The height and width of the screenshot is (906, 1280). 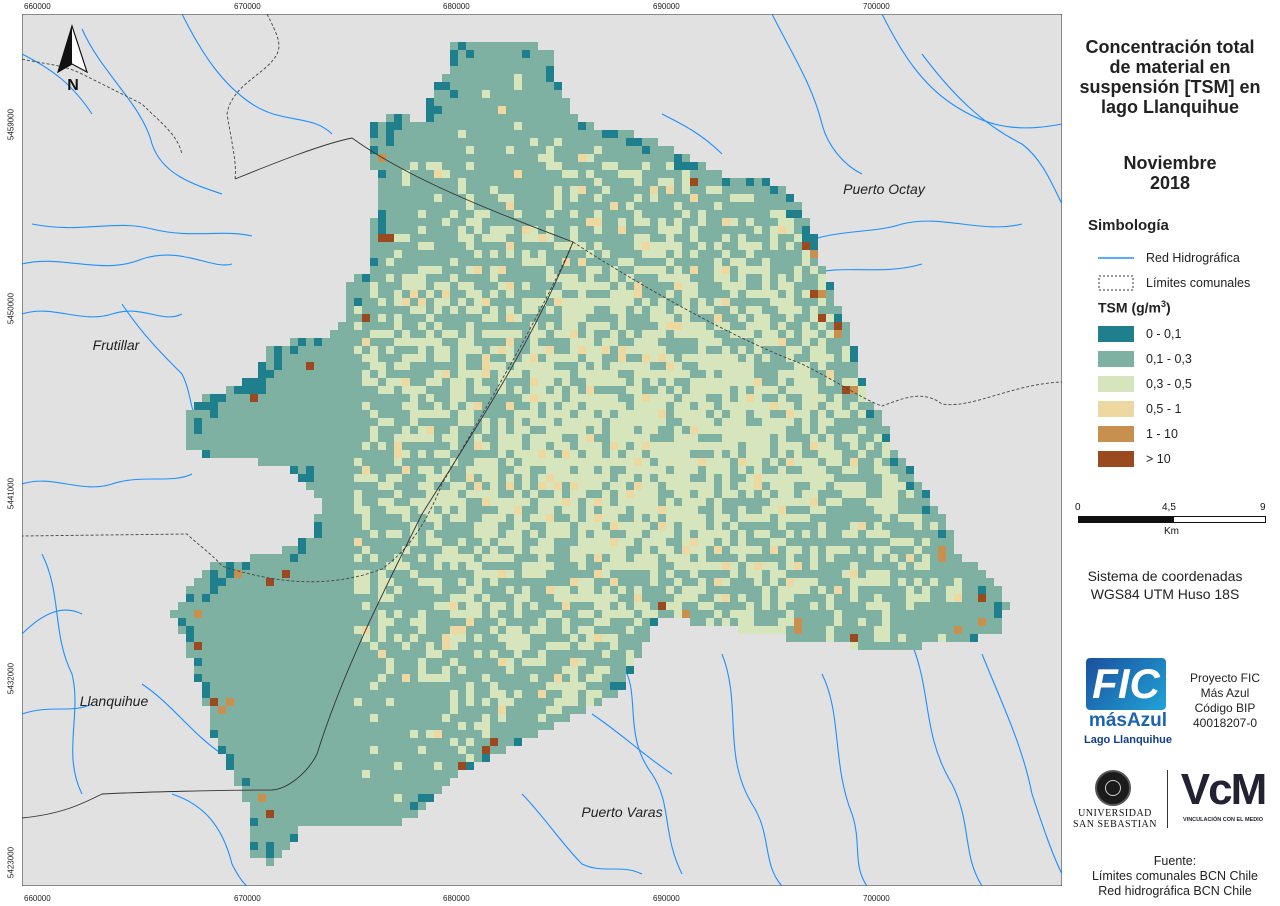 What do you see at coordinates (62, 674) in the screenshot?
I see `river-line` at bounding box center [62, 674].